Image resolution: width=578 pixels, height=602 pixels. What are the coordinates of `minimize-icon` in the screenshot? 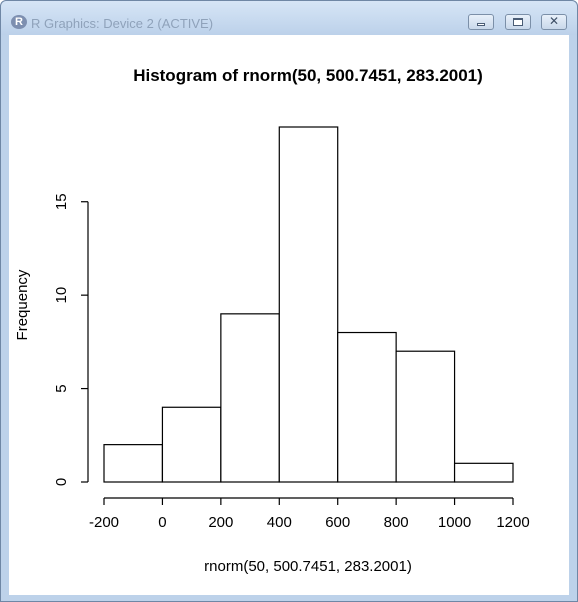 It's located at (481, 24).